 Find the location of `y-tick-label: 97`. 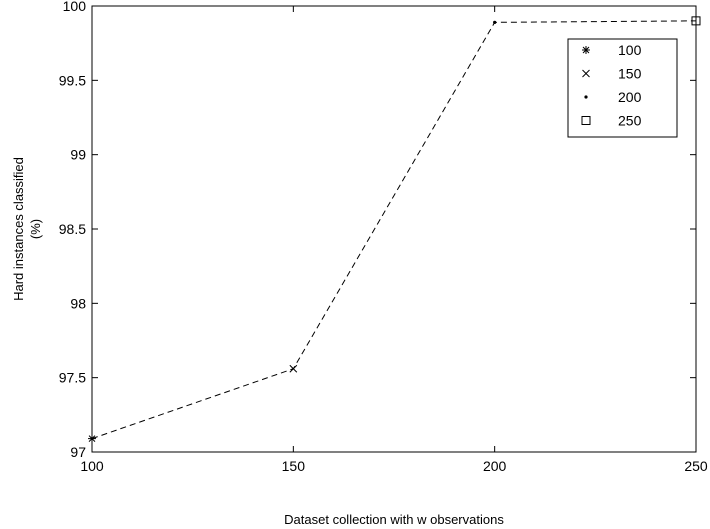

y-tick-label: 97 is located at coordinates (78, 452).